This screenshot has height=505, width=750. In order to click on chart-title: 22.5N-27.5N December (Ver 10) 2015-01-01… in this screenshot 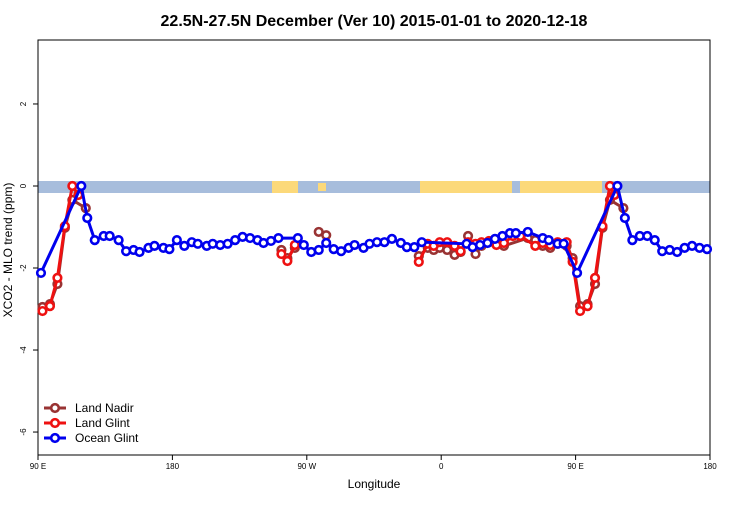, I will do `click(374, 21)`.